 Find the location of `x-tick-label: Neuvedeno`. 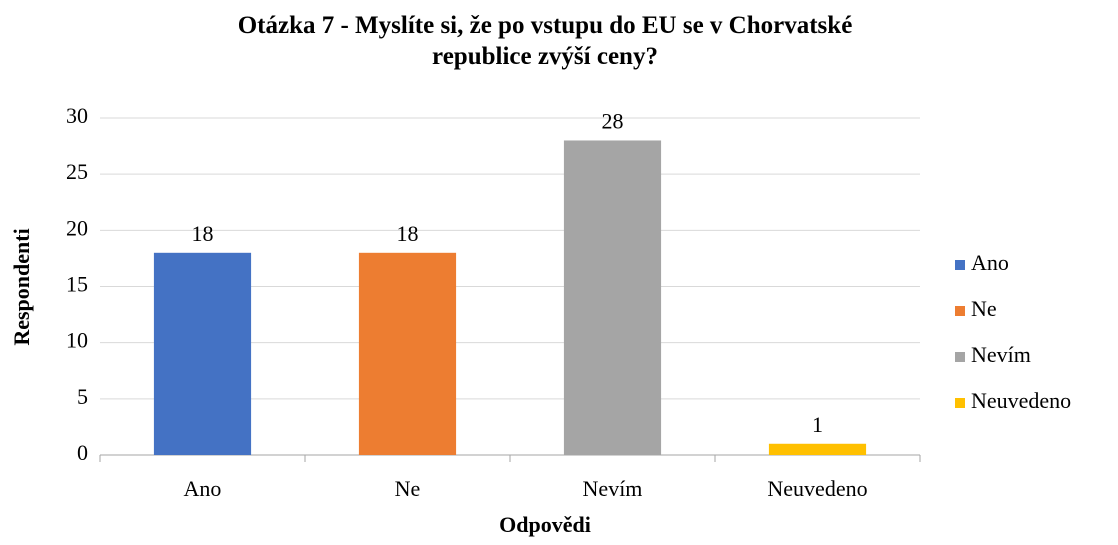

x-tick-label: Neuvedeno is located at coordinates (817, 488).